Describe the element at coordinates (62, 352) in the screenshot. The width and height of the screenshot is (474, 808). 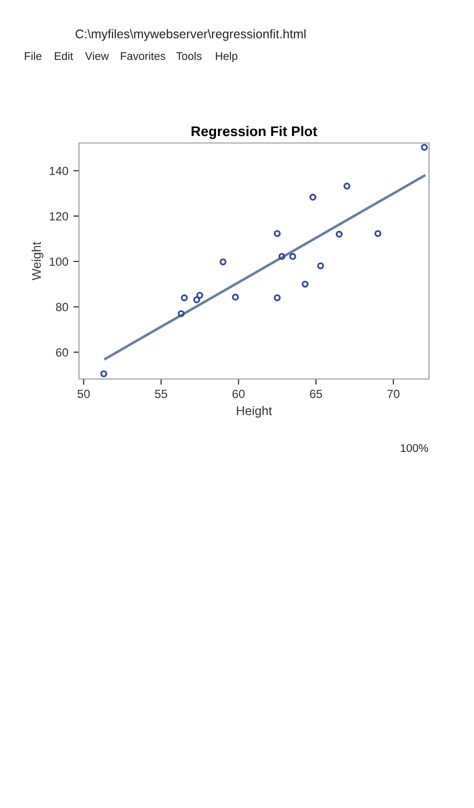
I see `y-tick-label: 60` at that location.